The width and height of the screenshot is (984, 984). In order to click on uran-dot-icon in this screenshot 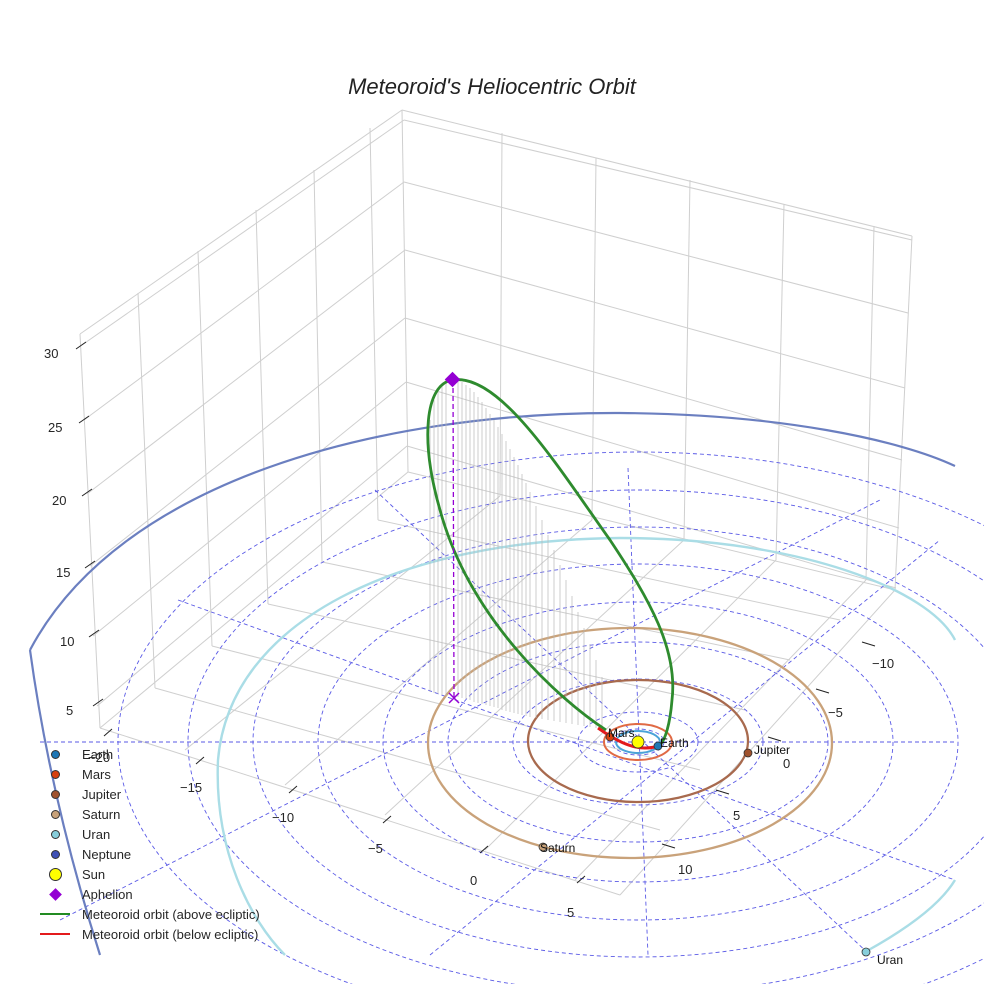, I will do `click(55, 834)`.